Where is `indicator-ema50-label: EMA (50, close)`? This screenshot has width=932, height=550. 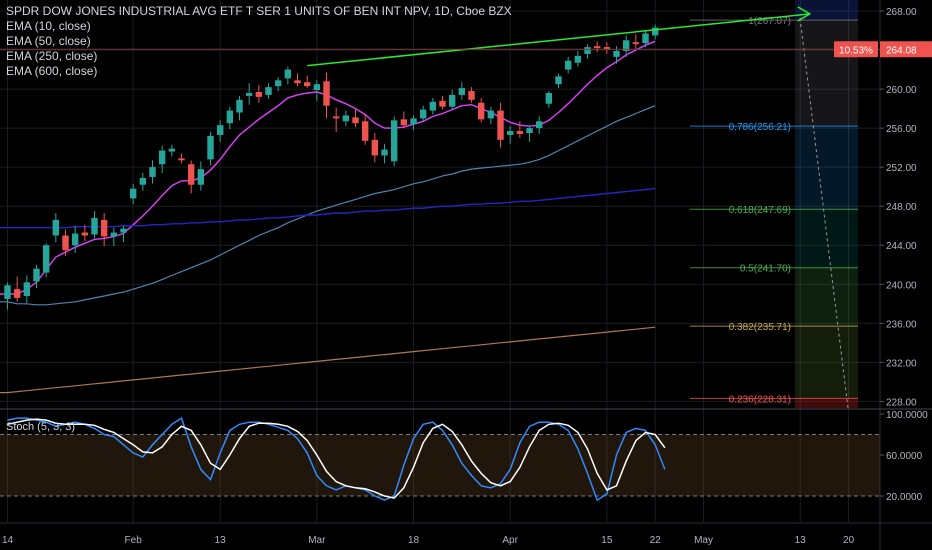
indicator-ema50-label: EMA (50, close) is located at coordinates (48, 41).